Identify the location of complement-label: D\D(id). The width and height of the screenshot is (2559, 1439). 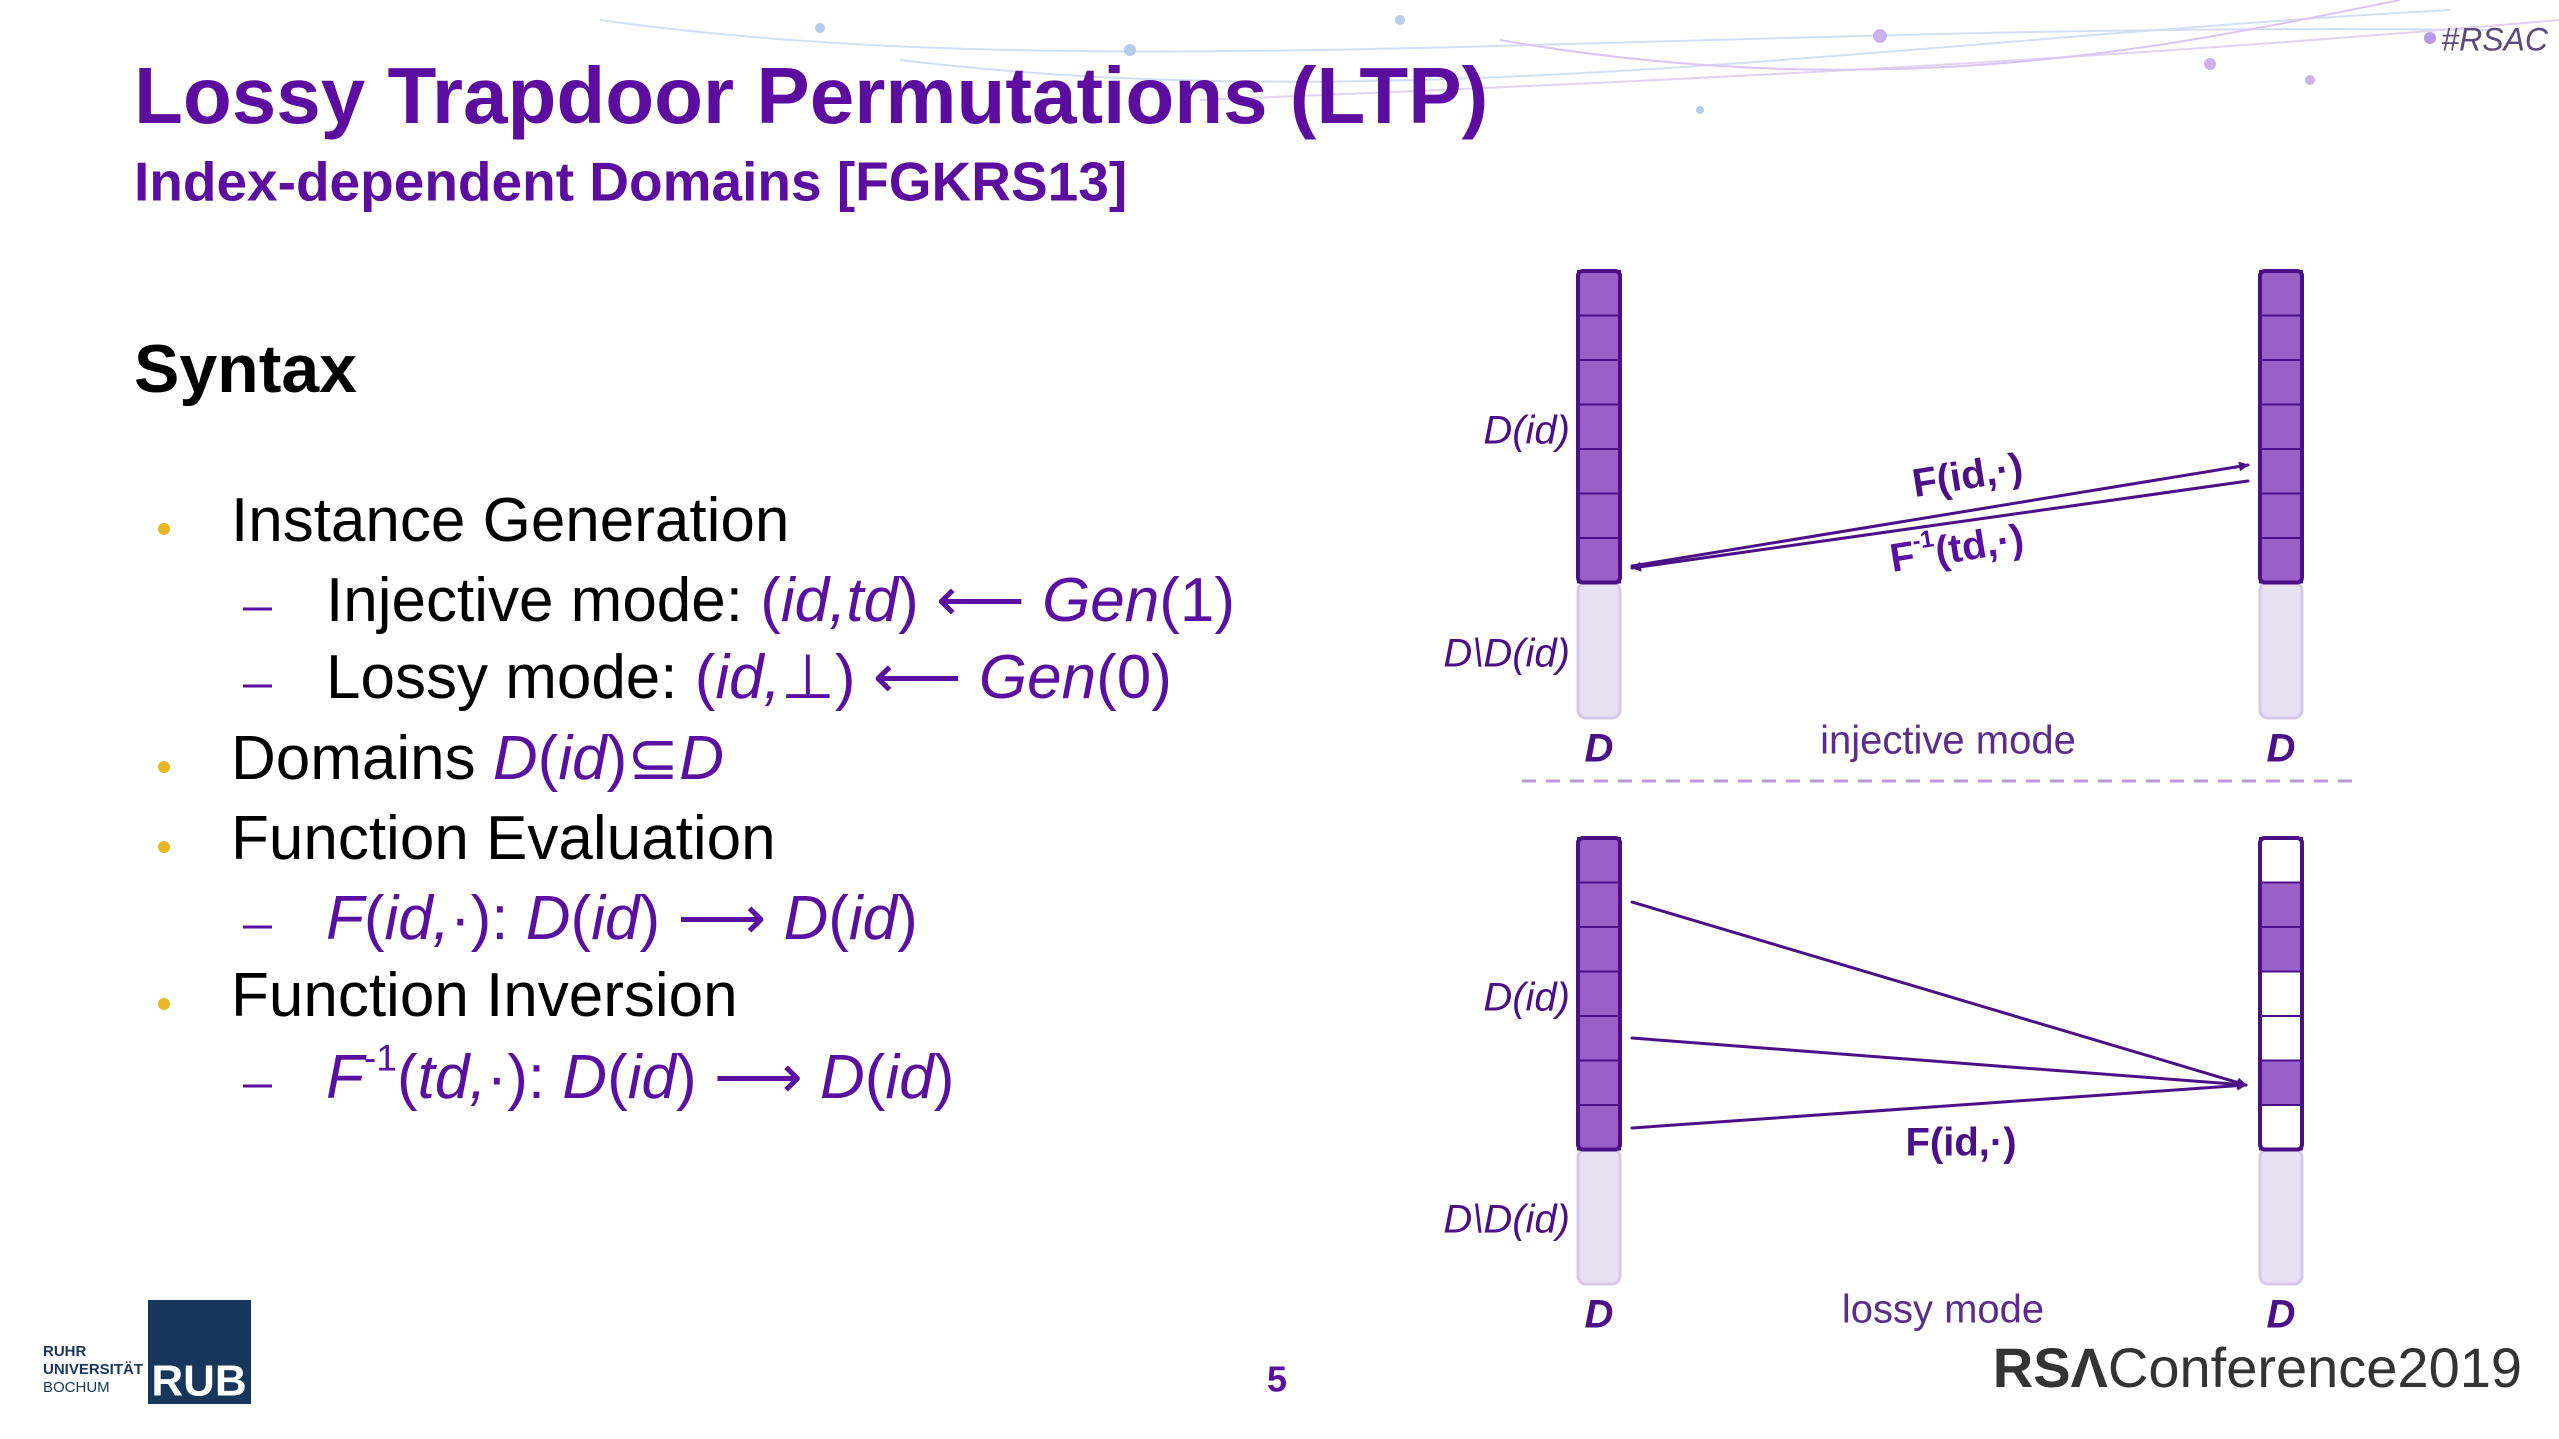
(1506, 1220).